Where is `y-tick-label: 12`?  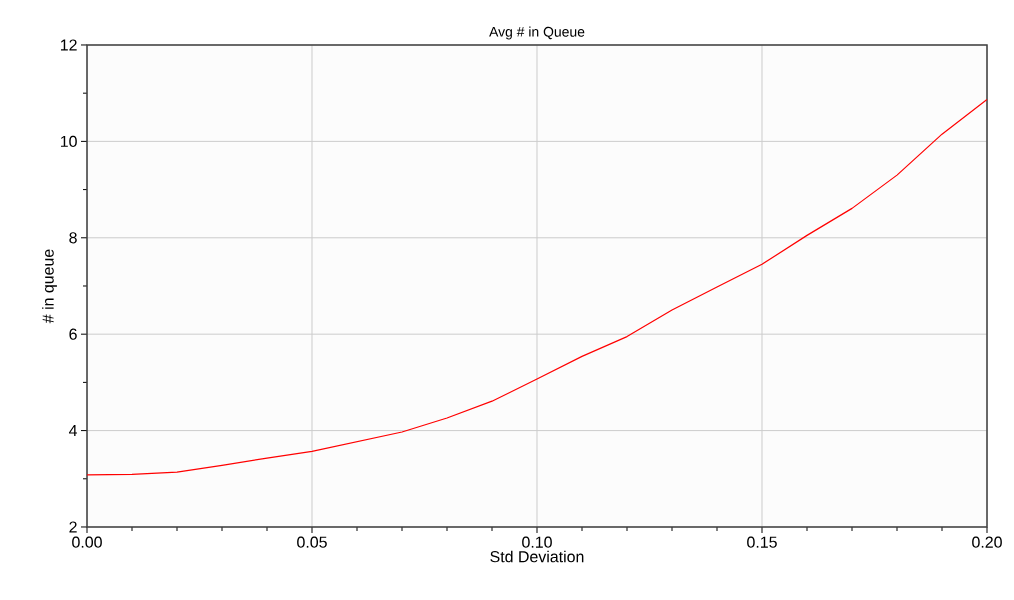
y-tick-label: 12 is located at coordinates (68, 45).